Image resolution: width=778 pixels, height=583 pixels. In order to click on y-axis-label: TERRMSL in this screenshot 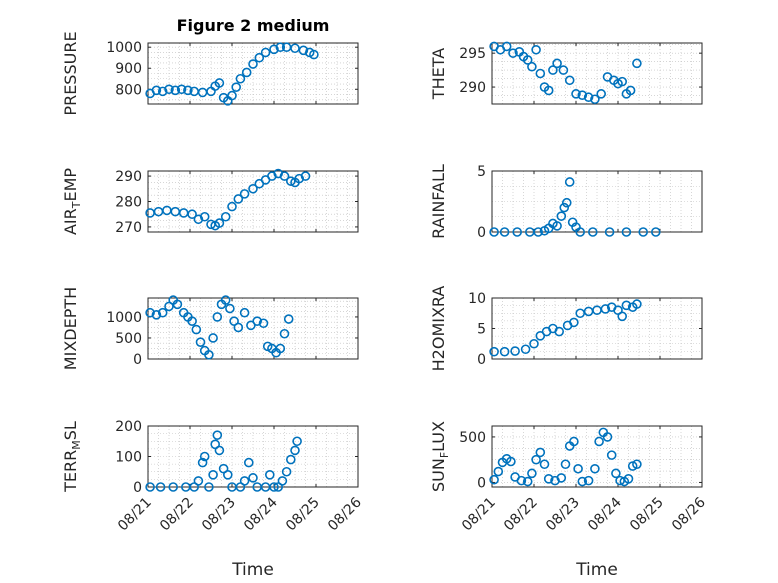, I will do `click(72, 457)`.